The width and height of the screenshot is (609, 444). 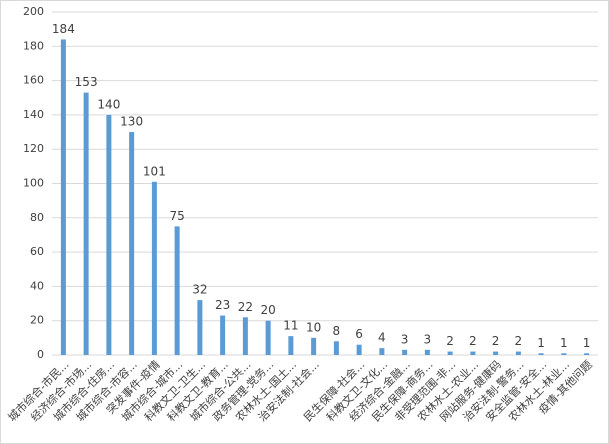 What do you see at coordinates (131, 122) in the screenshot?
I see `data-label: 130` at bounding box center [131, 122].